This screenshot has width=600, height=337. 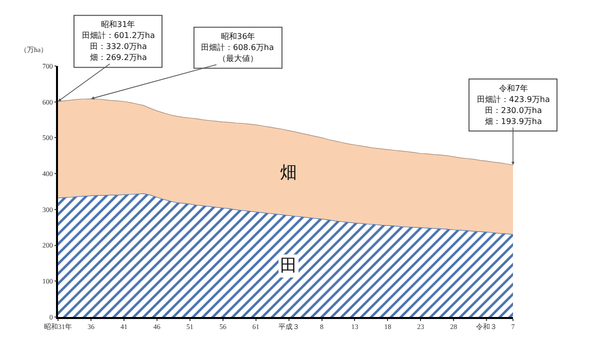 What do you see at coordinates (118, 24) in the screenshot?
I see `text: 昭和31年` at bounding box center [118, 24].